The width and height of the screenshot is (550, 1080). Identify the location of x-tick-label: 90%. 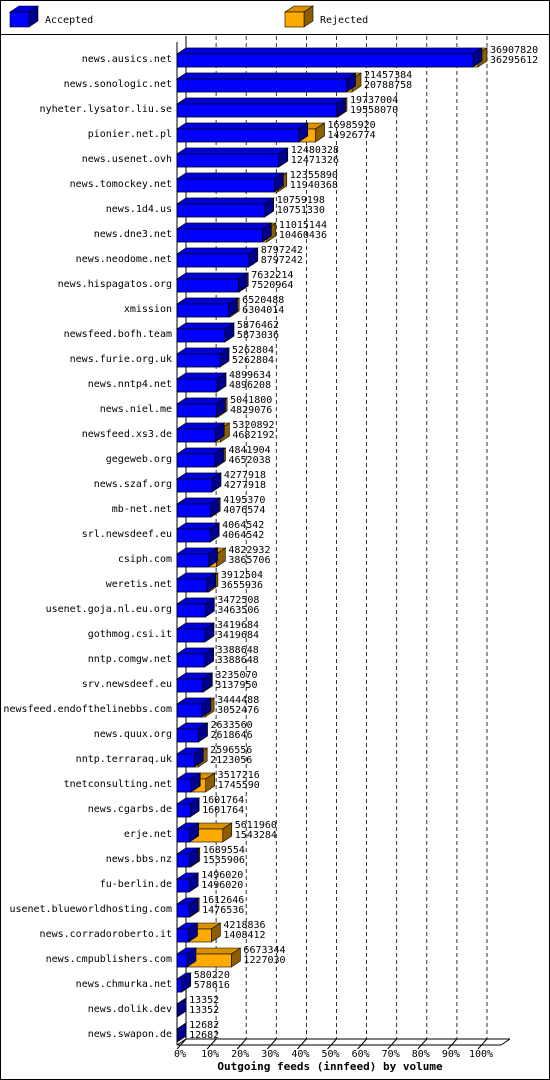
(451, 1054).